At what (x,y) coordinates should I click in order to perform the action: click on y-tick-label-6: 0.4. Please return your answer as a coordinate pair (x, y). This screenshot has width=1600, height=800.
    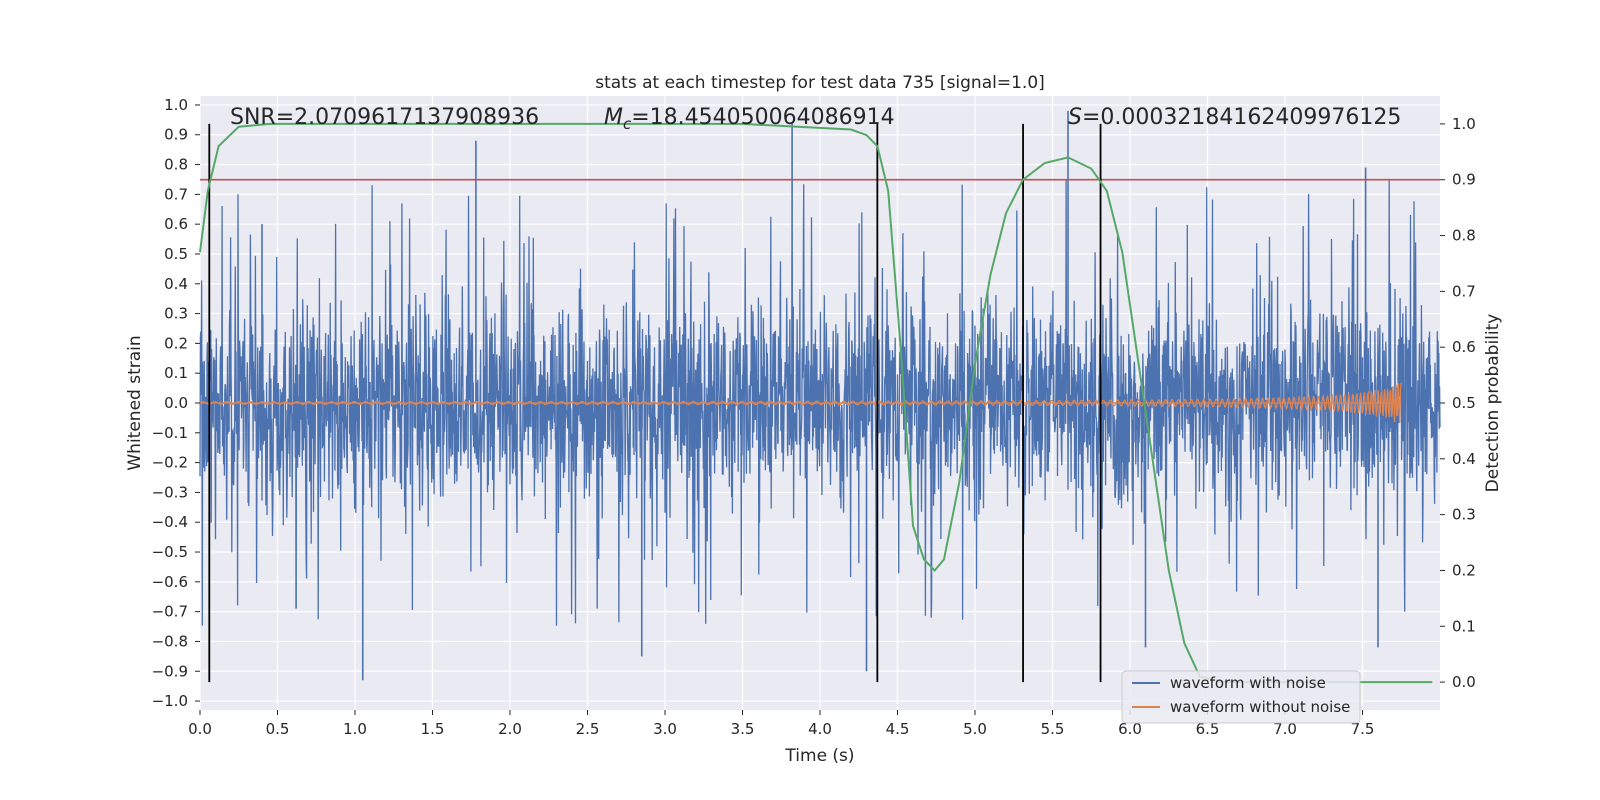
    Looking at the image, I should click on (176, 284).